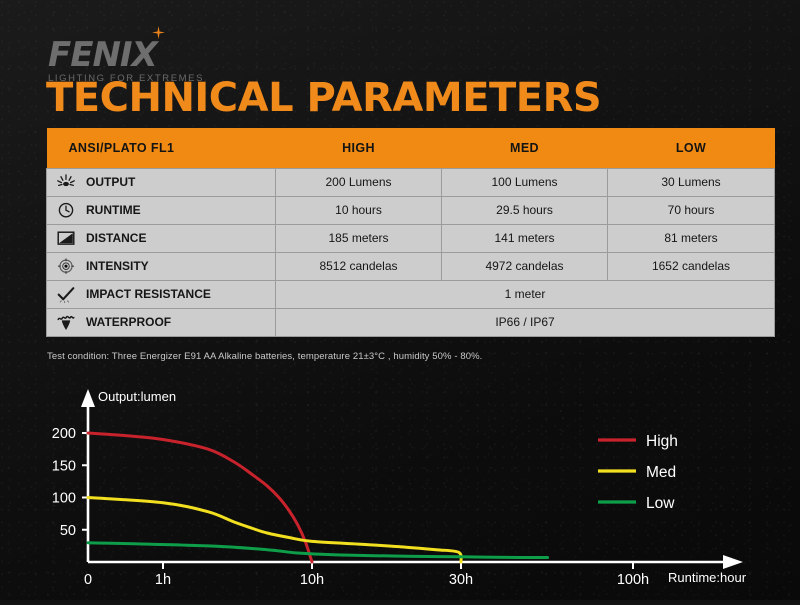 Image resolution: width=800 pixels, height=605 pixels. I want to click on brand-logo: FENIX LIGHTING FOR EXTREMES, so click(126, 55).